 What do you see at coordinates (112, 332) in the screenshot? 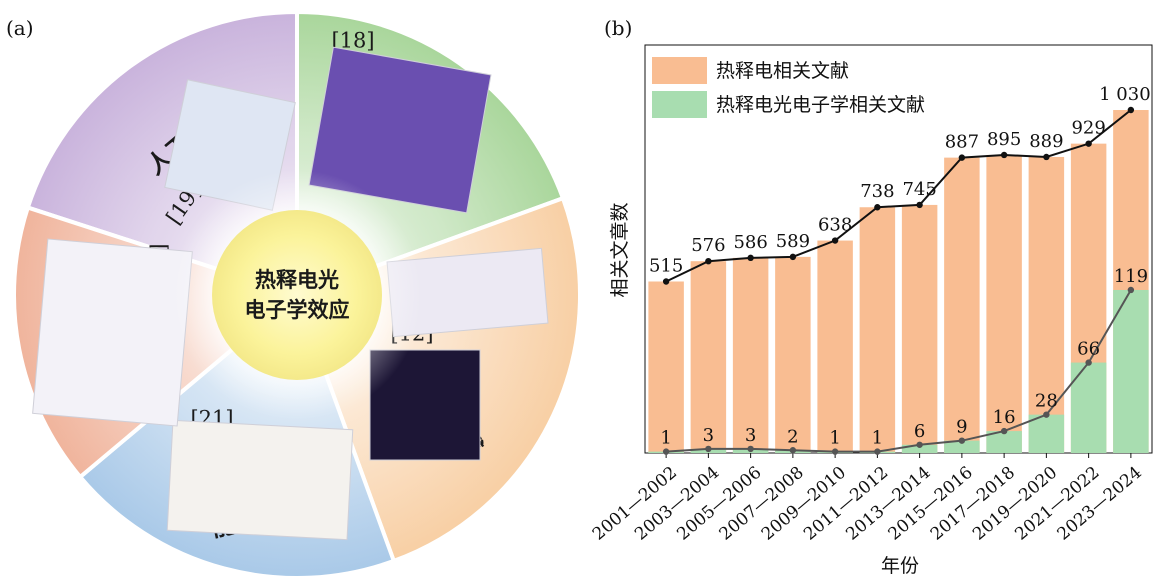
I see `figure-photocatalysis` at bounding box center [112, 332].